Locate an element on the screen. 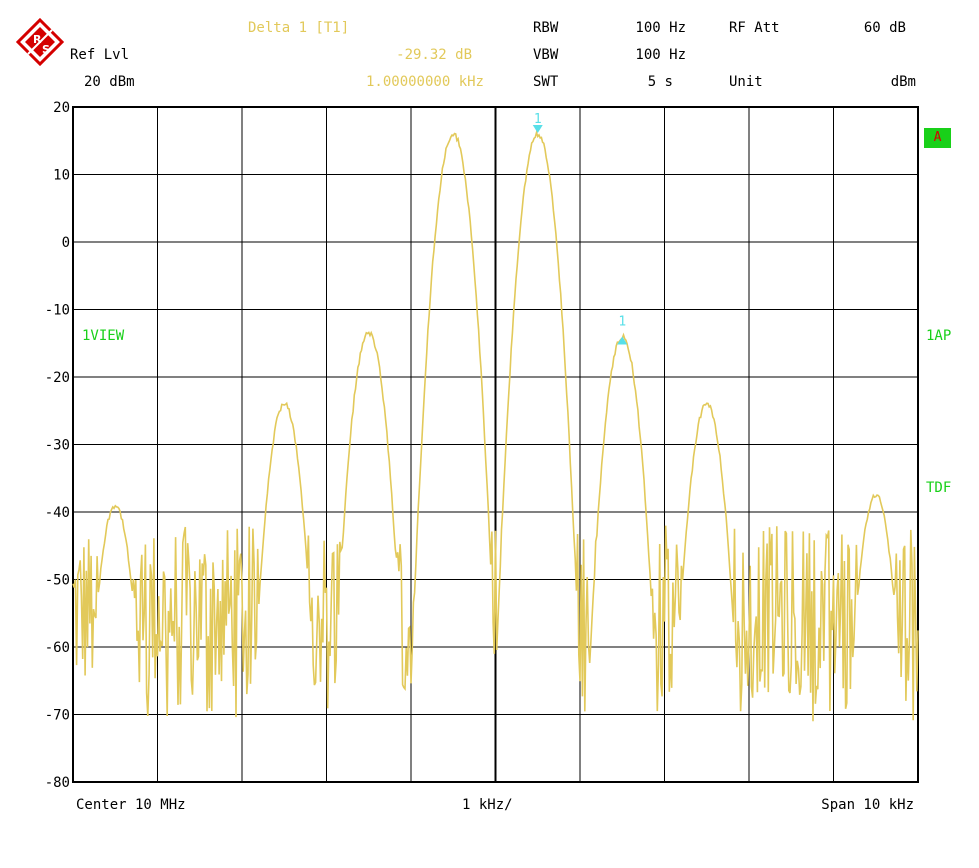 The height and width of the screenshot is (868, 979). rbw-label: RBW is located at coordinates (546, 28).